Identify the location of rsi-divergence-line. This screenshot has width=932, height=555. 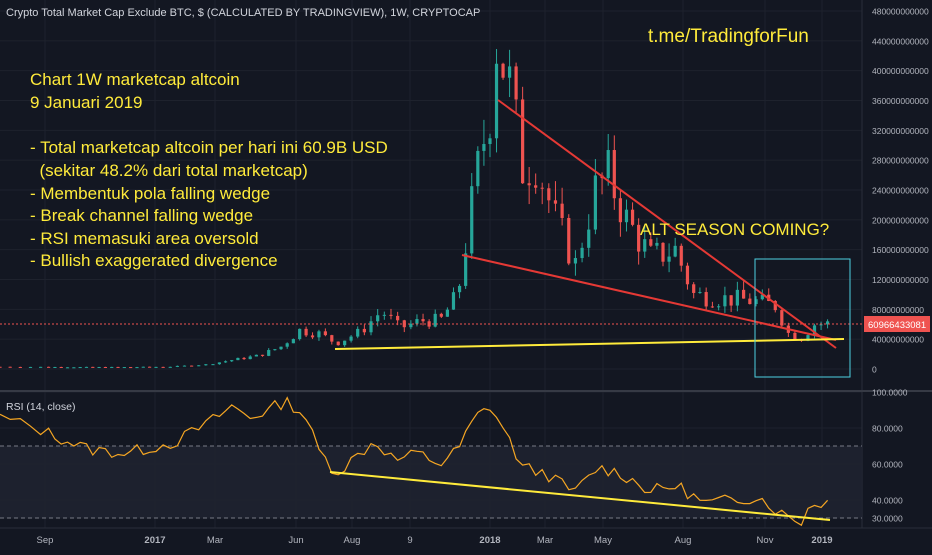
(580, 496).